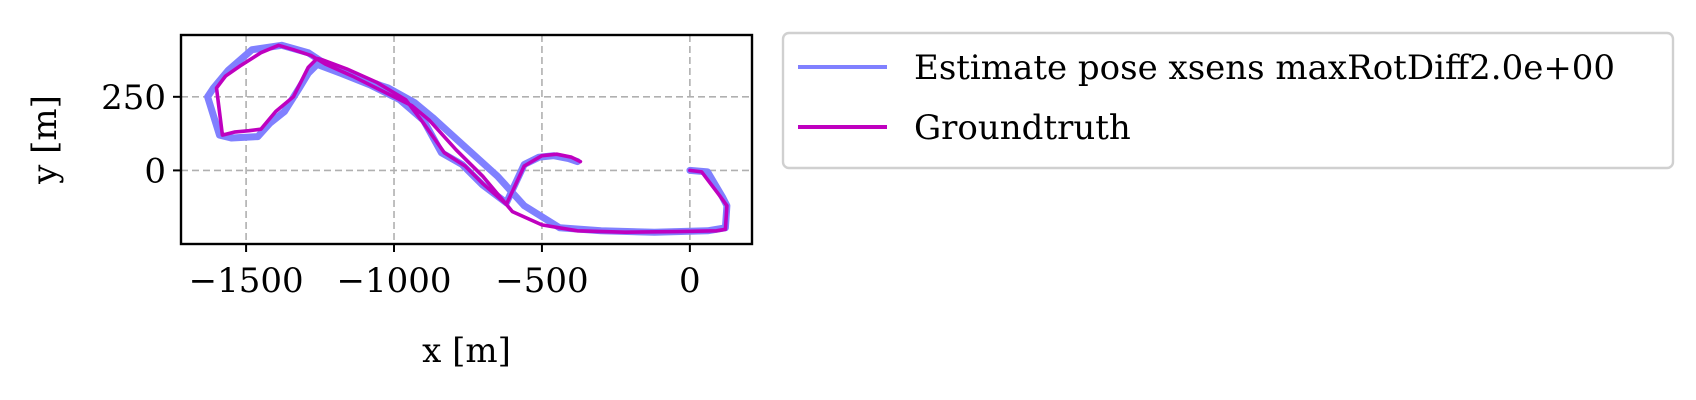 The width and height of the screenshot is (1696, 400). What do you see at coordinates (690, 281) in the screenshot?
I see `x-tick-label: 0` at bounding box center [690, 281].